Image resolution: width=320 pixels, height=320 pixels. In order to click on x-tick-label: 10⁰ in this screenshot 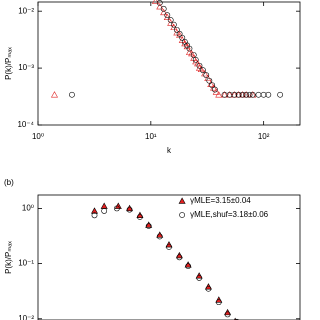, I will do `click(38, 136)`.